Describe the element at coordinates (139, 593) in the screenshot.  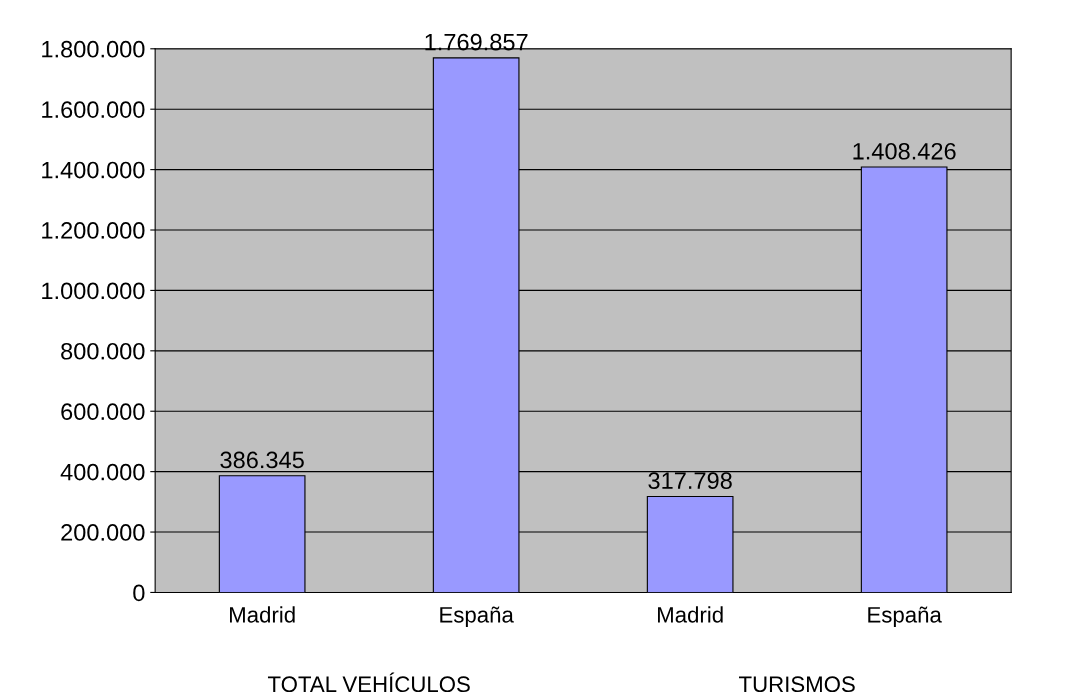
I see `y-tick-label: 0` at that location.